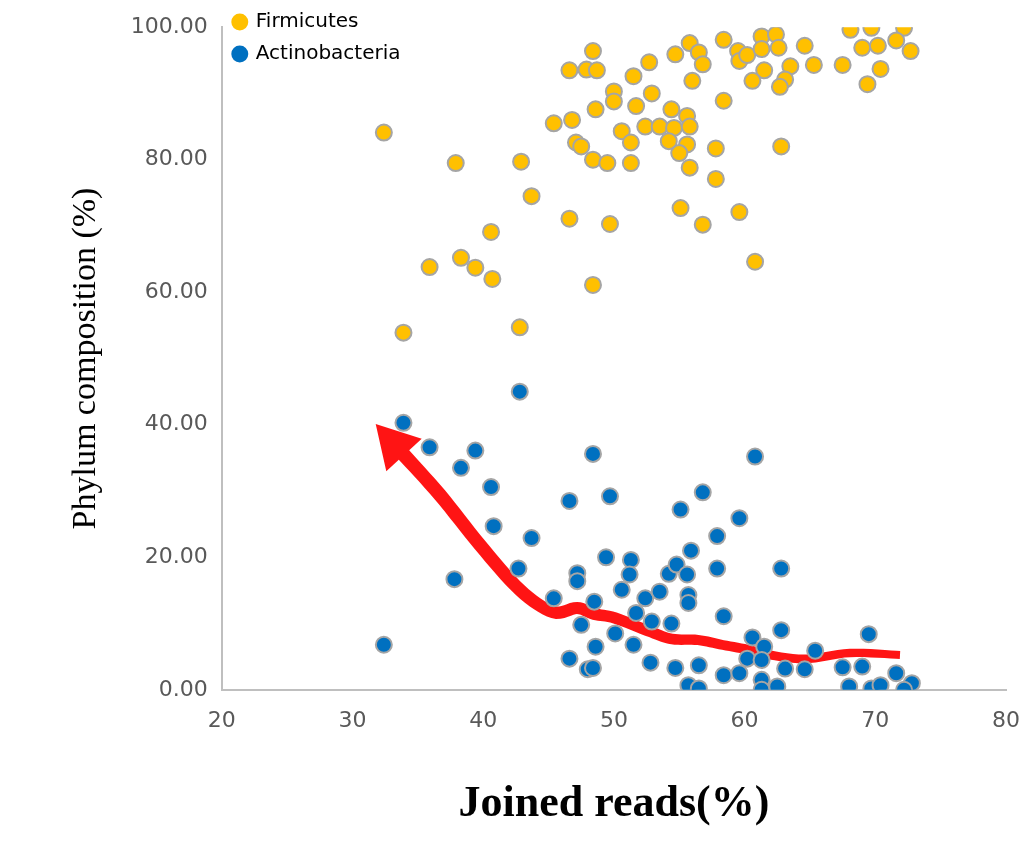 The width and height of the screenshot is (1028, 859). Describe the element at coordinates (1006, 719) in the screenshot. I see `x-tick-label: 80` at that location.